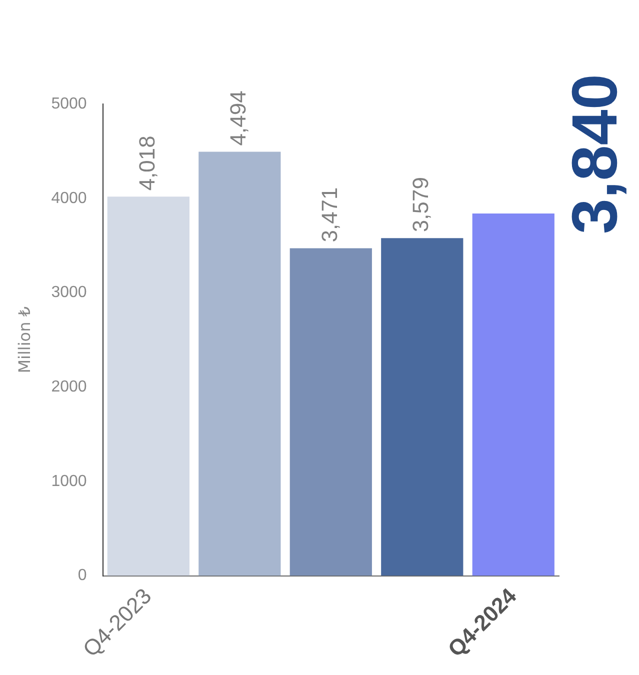  I want to click on y-tick-label: 0, so click(82, 575).